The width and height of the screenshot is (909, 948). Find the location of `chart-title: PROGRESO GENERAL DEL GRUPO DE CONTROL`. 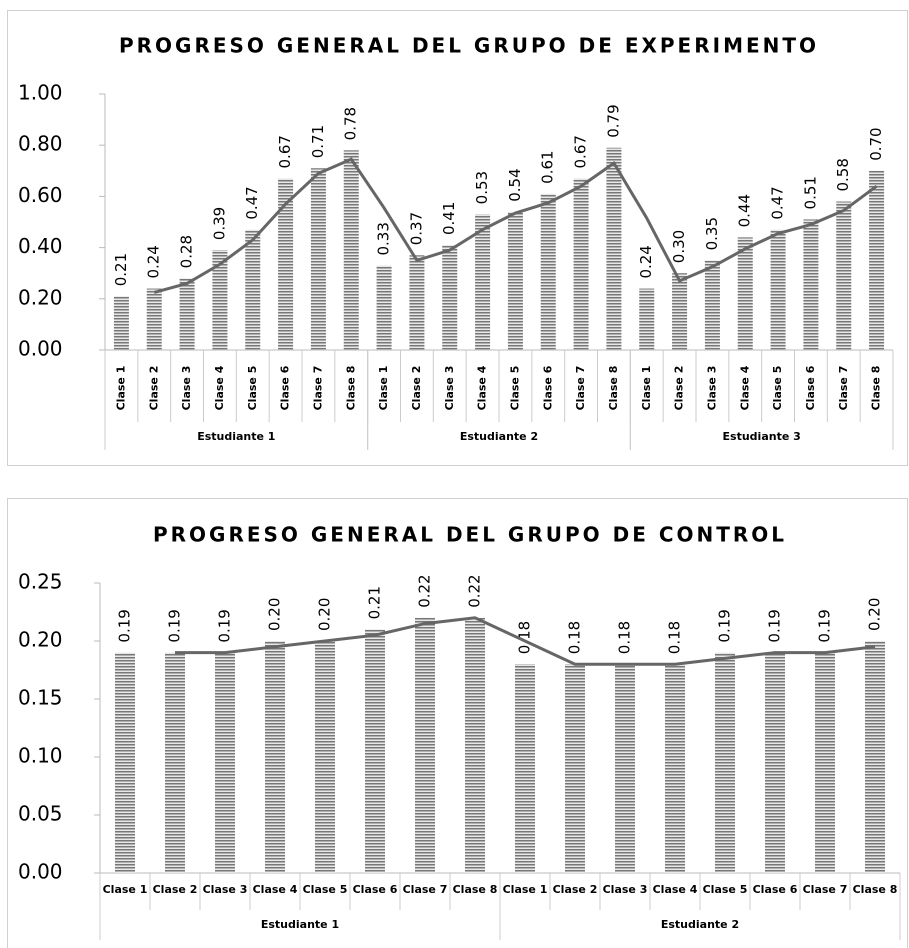

chart-title: PROGRESO GENERAL DEL GRUPO DE CONTROL is located at coordinates (470, 535).